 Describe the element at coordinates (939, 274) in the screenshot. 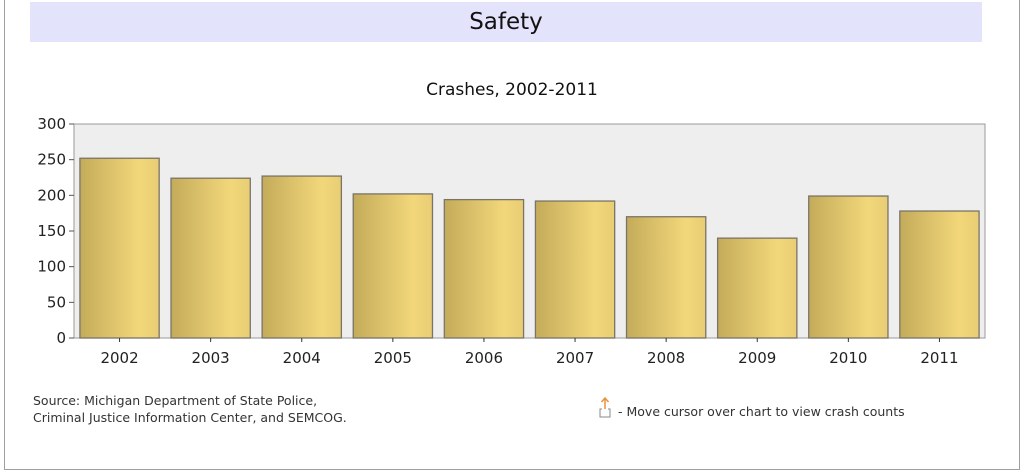

I see `bar-2011` at that location.